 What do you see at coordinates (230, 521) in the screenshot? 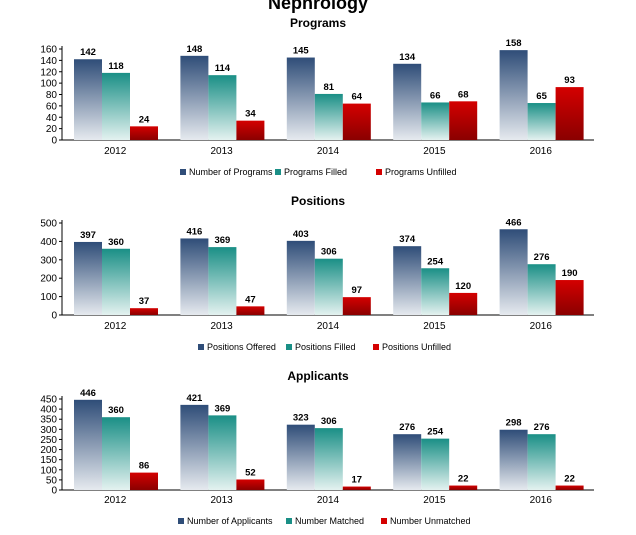
I see `legend-label: Number of Applicants` at bounding box center [230, 521].